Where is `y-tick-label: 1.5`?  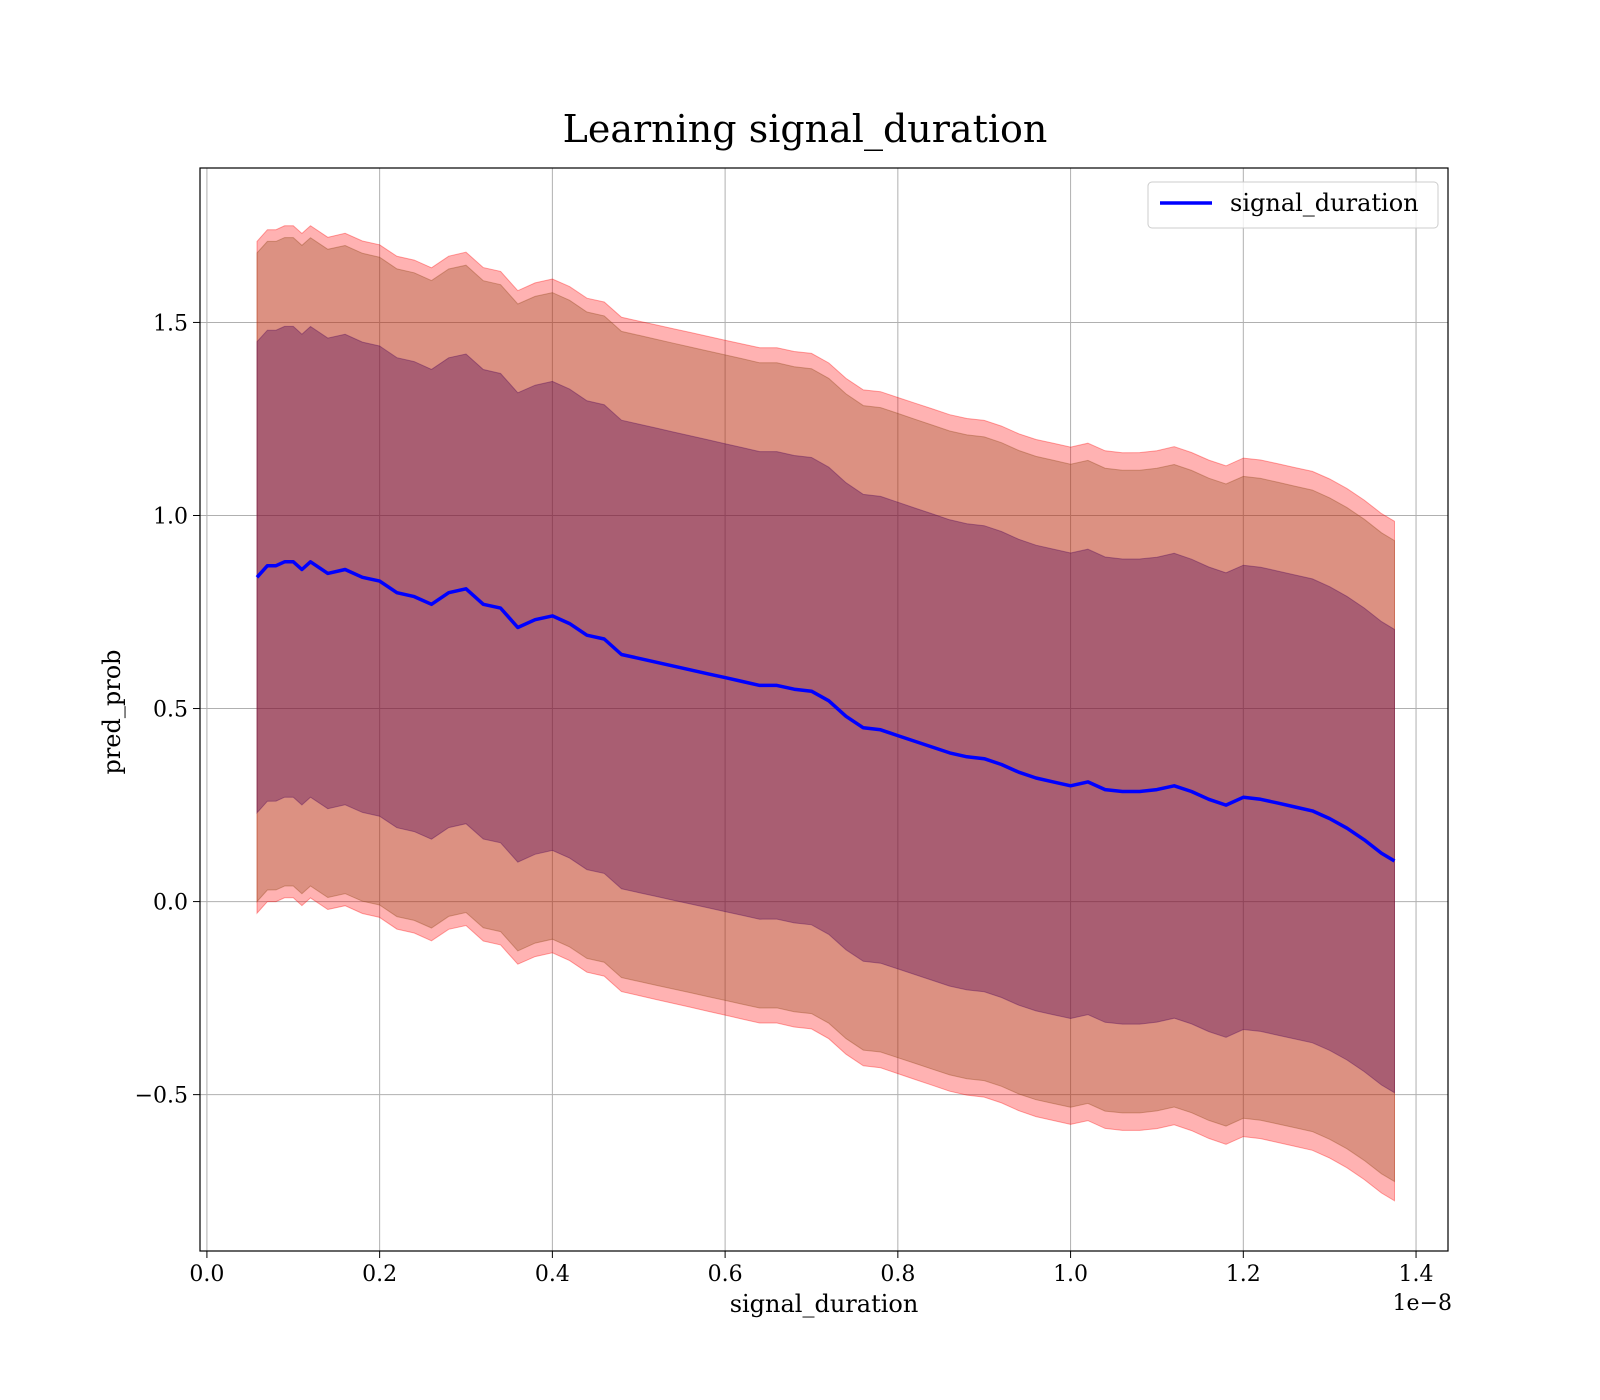
y-tick-label: 1.5 is located at coordinates (170, 323).